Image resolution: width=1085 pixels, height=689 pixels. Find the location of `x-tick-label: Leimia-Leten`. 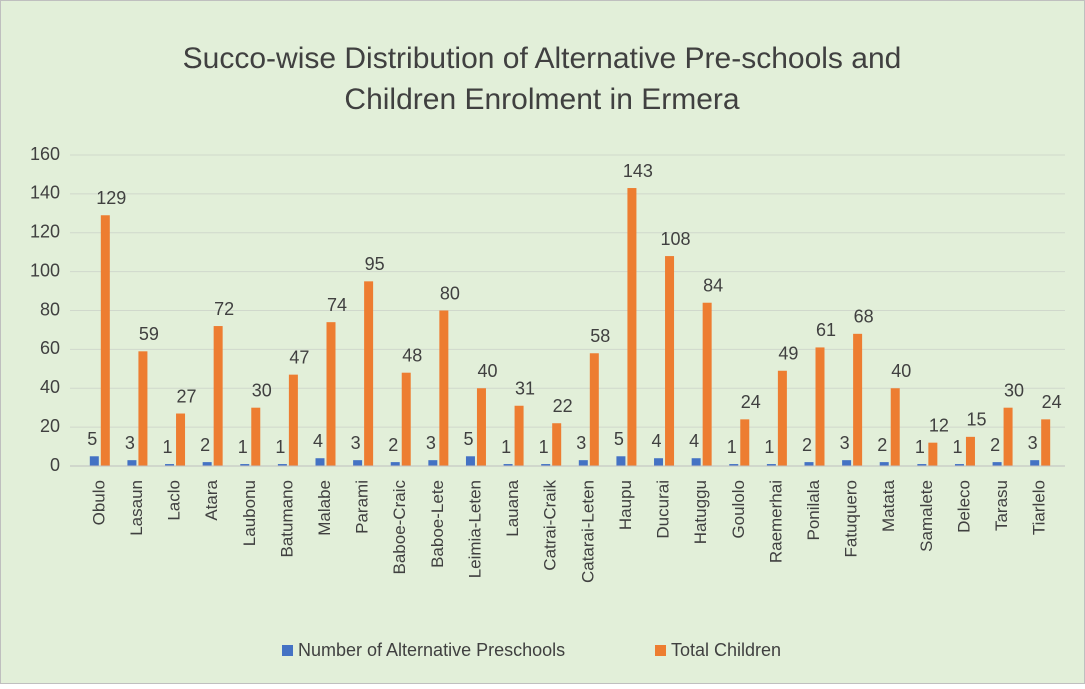

x-tick-label: Leimia-Leten is located at coordinates (474, 529).